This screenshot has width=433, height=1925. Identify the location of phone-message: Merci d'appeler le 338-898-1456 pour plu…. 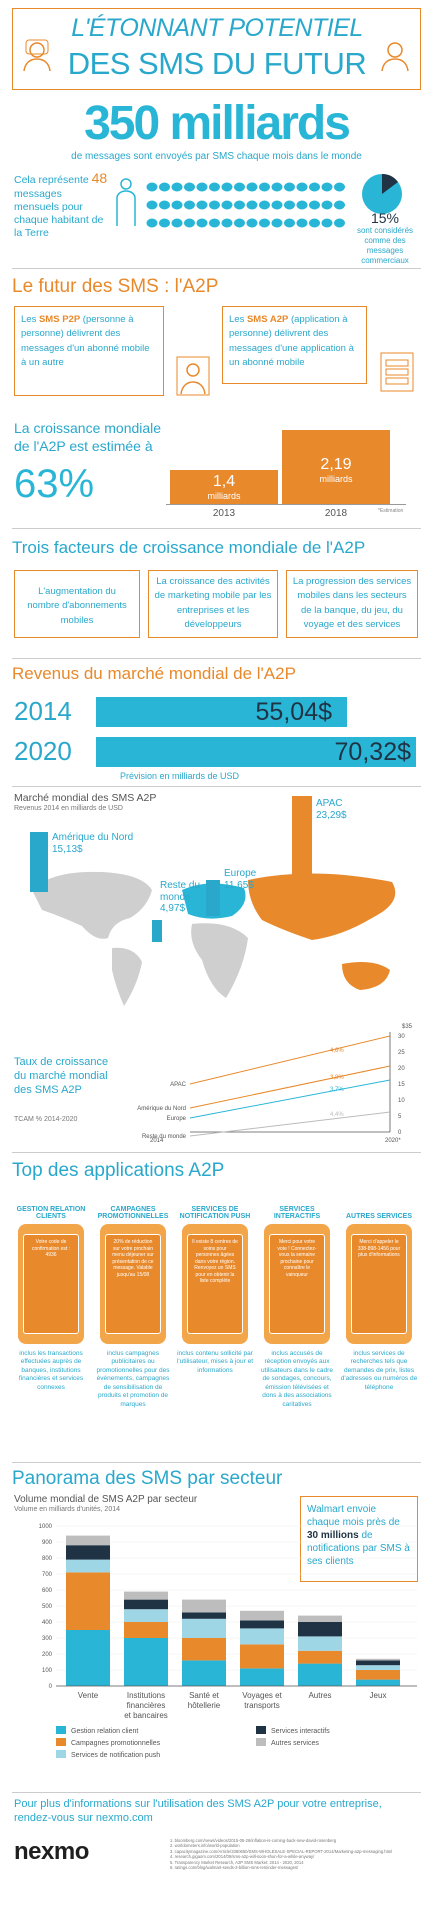
(379, 1248).